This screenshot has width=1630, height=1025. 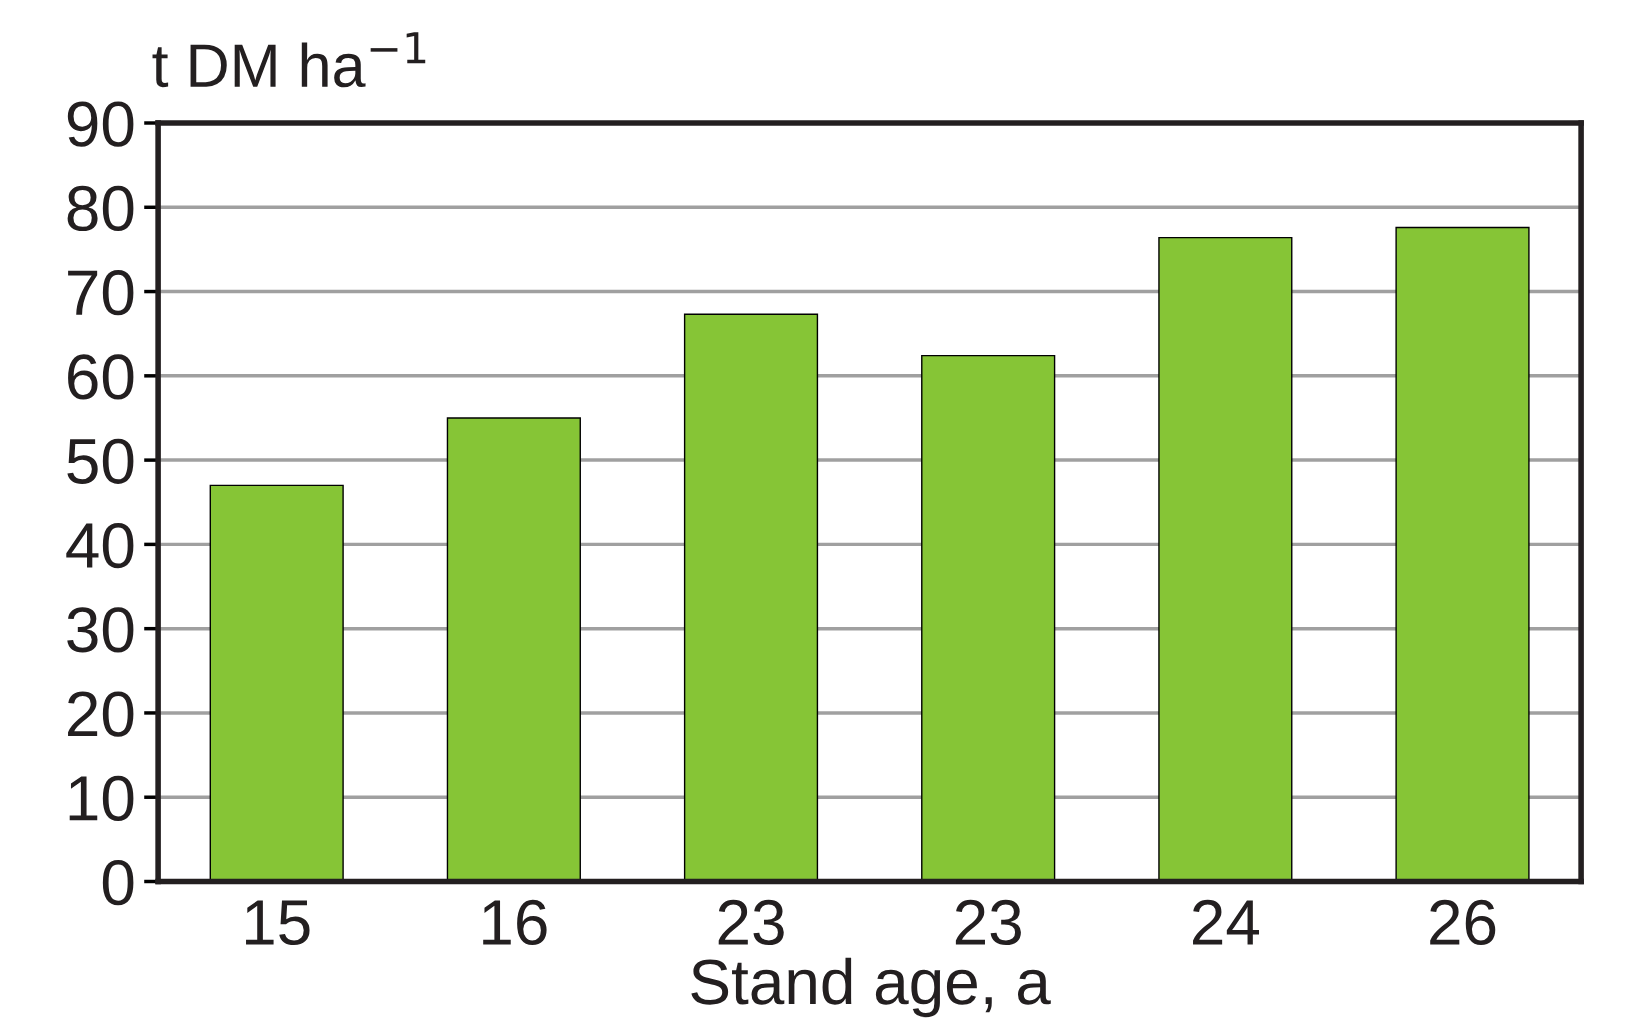 I want to click on y-tick-label: 30, so click(x=100, y=630).